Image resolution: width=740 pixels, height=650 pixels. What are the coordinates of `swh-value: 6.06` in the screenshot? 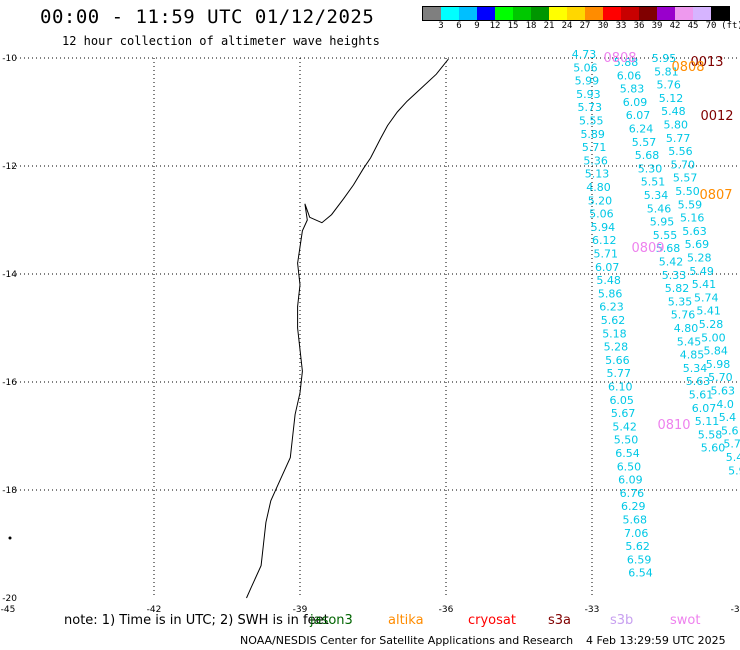 It's located at (629, 75).